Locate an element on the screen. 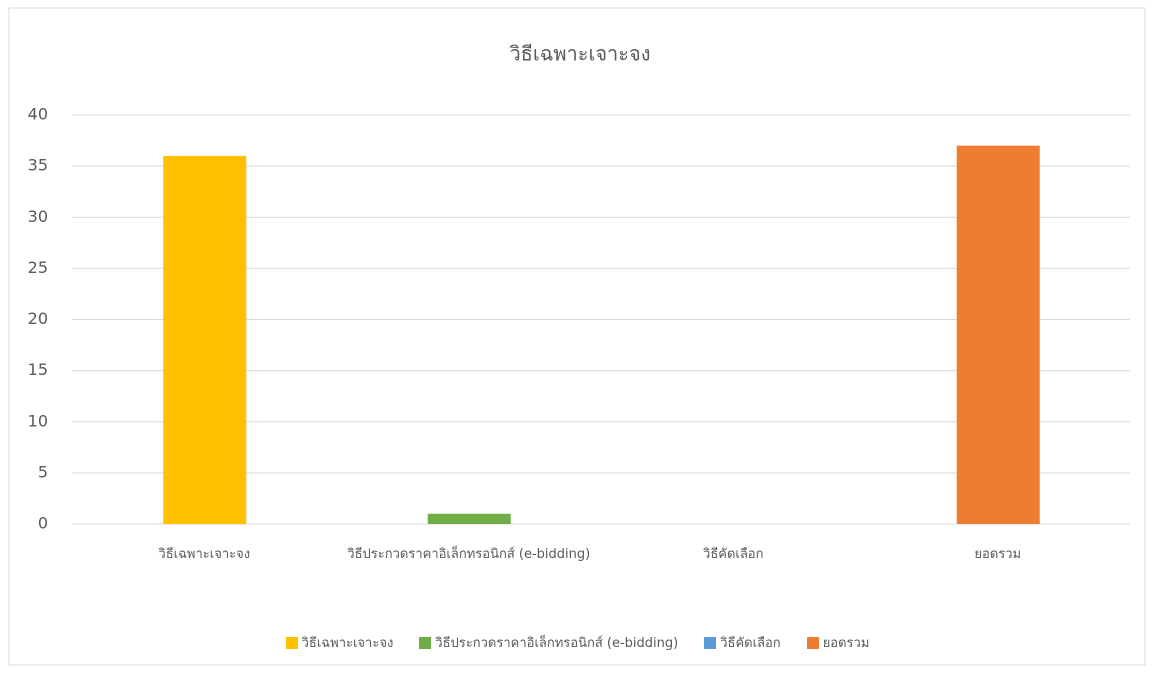  legend-label: ยอดรวม is located at coordinates (846, 643).